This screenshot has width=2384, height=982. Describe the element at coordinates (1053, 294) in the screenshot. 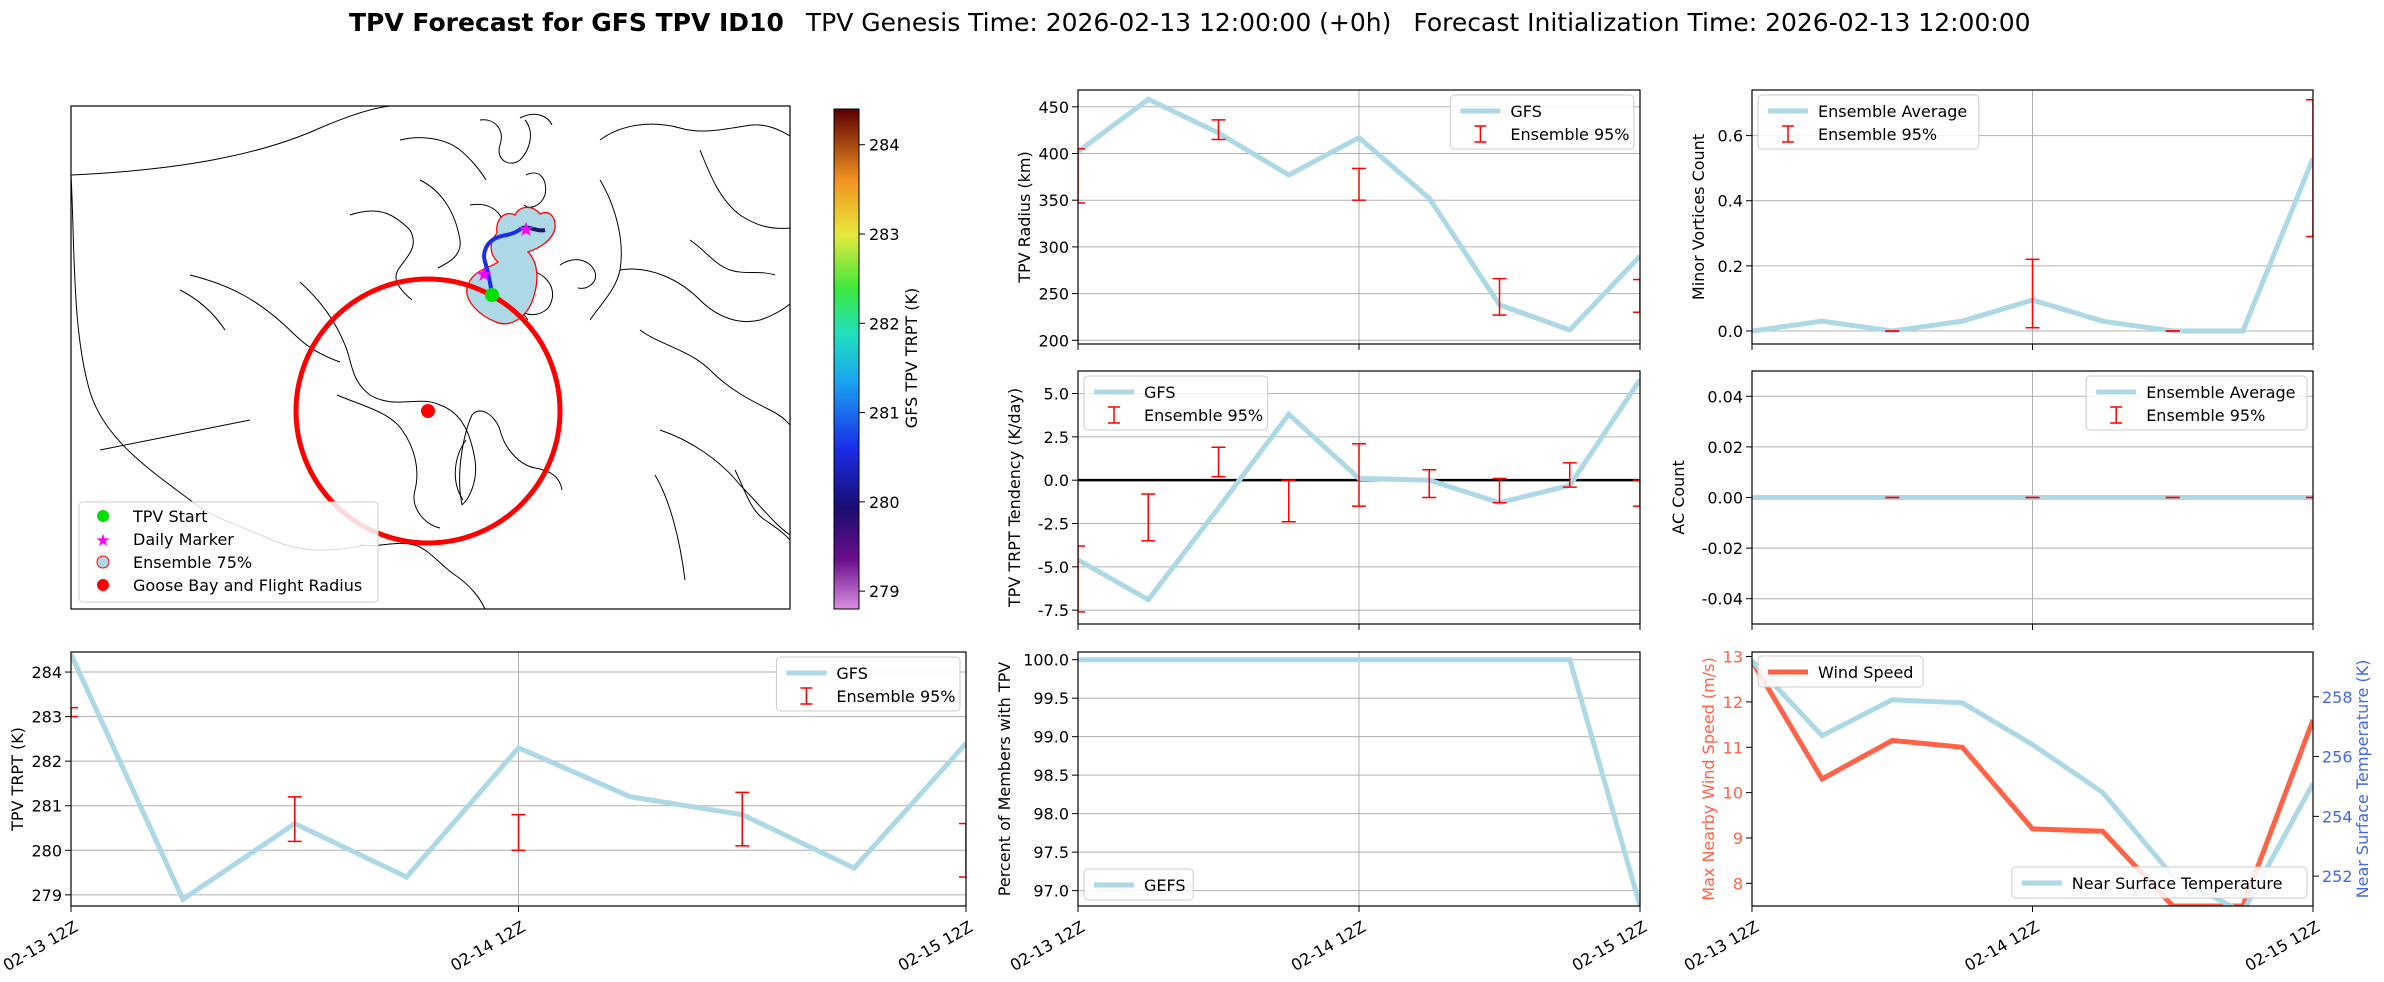

I see `y-tick-label: 250` at that location.